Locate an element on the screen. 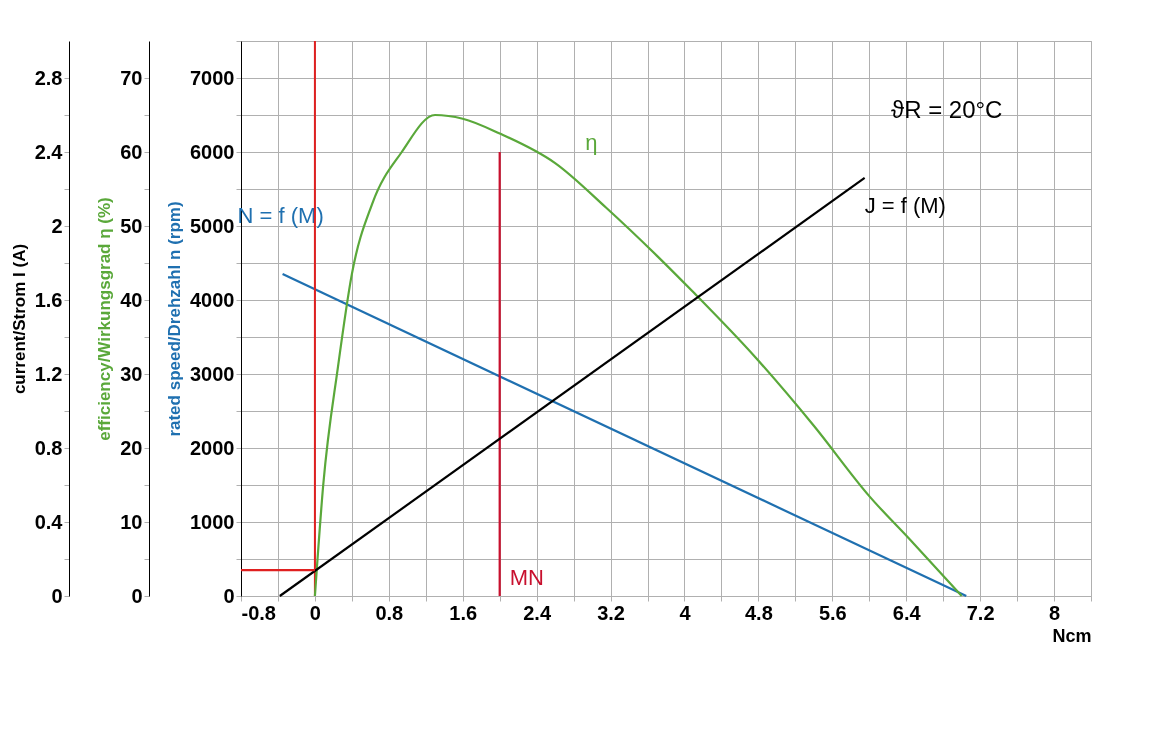 This screenshot has height=734, width=1169. x-tick-label: -0.8 is located at coordinates (258, 612).